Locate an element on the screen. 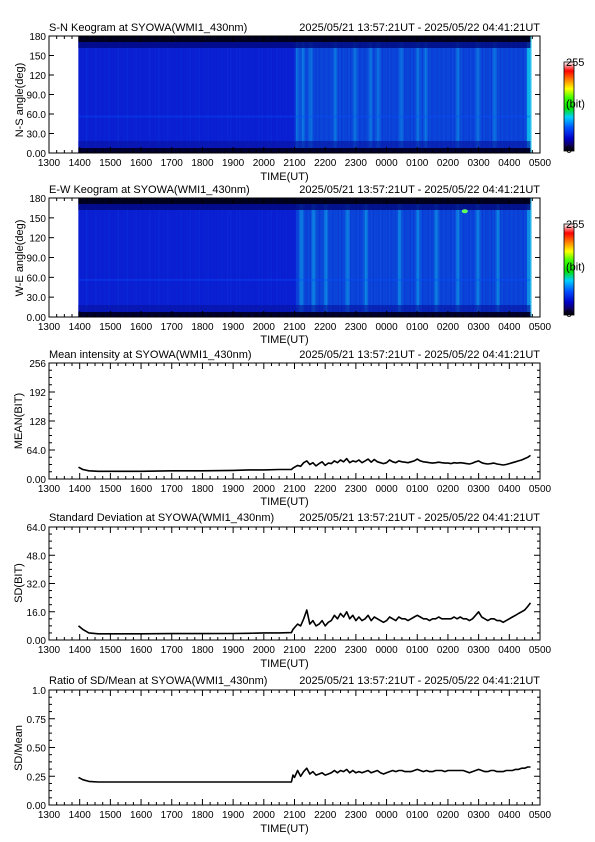 Image resolution: width=595 pixels, height=842 pixels. chart-title: Mean intensity at SYOWA(WMI1_430nm) is located at coordinates (150, 355).